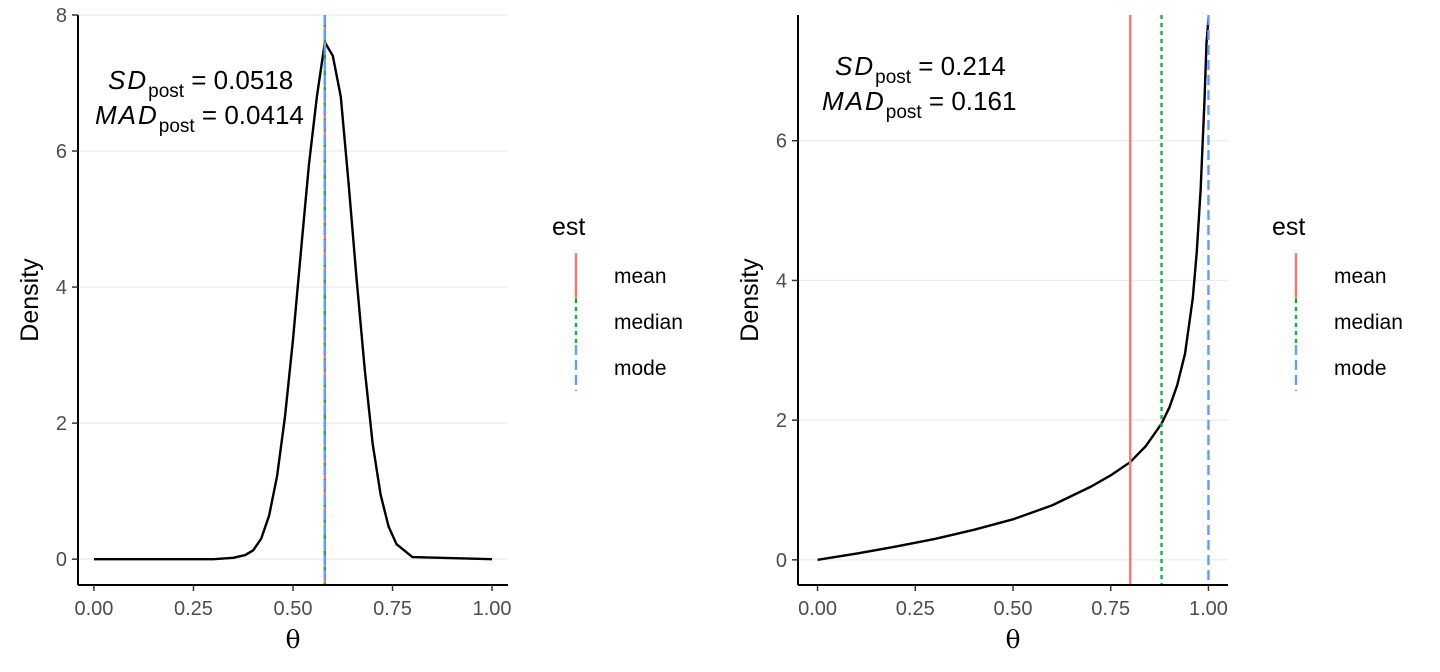 This screenshot has width=1440, height=672. I want to click on annotation-value: = 0.0518, so click(238, 80).